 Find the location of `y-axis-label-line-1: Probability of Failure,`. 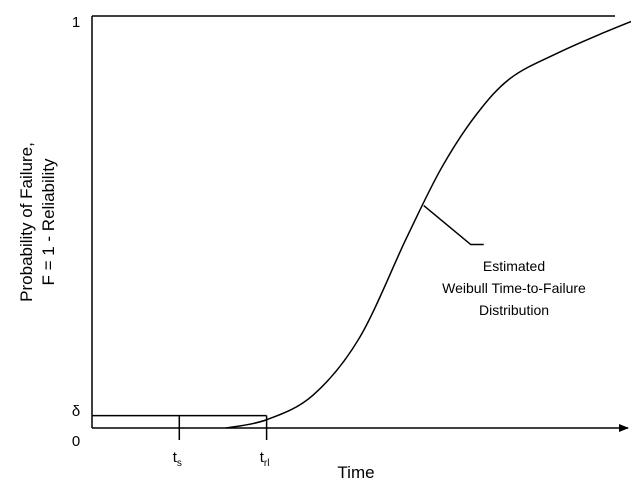

y-axis-label-line-1: Probability of Failure, is located at coordinates (26, 222).